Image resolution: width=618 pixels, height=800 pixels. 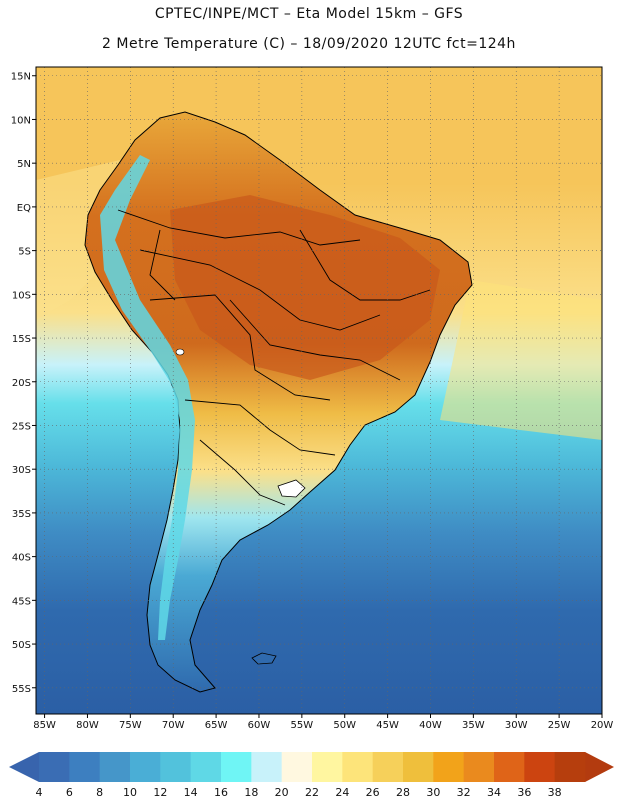 I want to click on lat-tick-label: 15S, so click(x=21, y=339).